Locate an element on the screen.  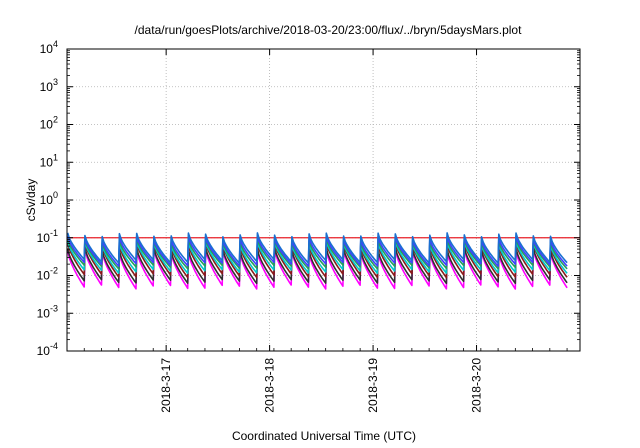
y-tick-label: 10⁰ is located at coordinates (49, 198).